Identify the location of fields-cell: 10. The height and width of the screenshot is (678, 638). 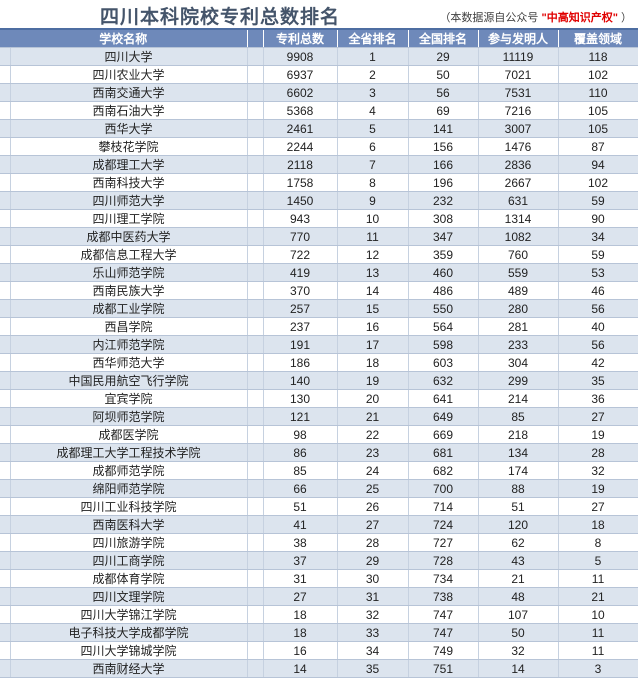
(598, 614).